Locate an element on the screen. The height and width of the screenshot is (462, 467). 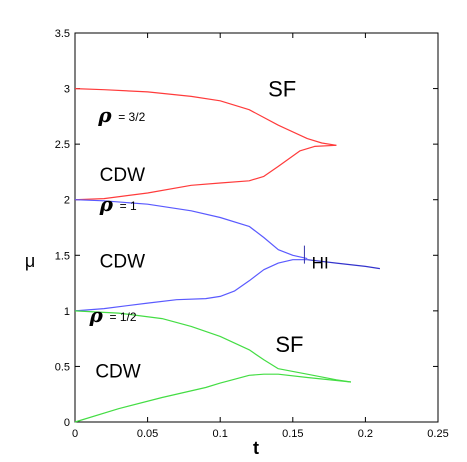
y-axis-label: μ is located at coordinates (30, 261).